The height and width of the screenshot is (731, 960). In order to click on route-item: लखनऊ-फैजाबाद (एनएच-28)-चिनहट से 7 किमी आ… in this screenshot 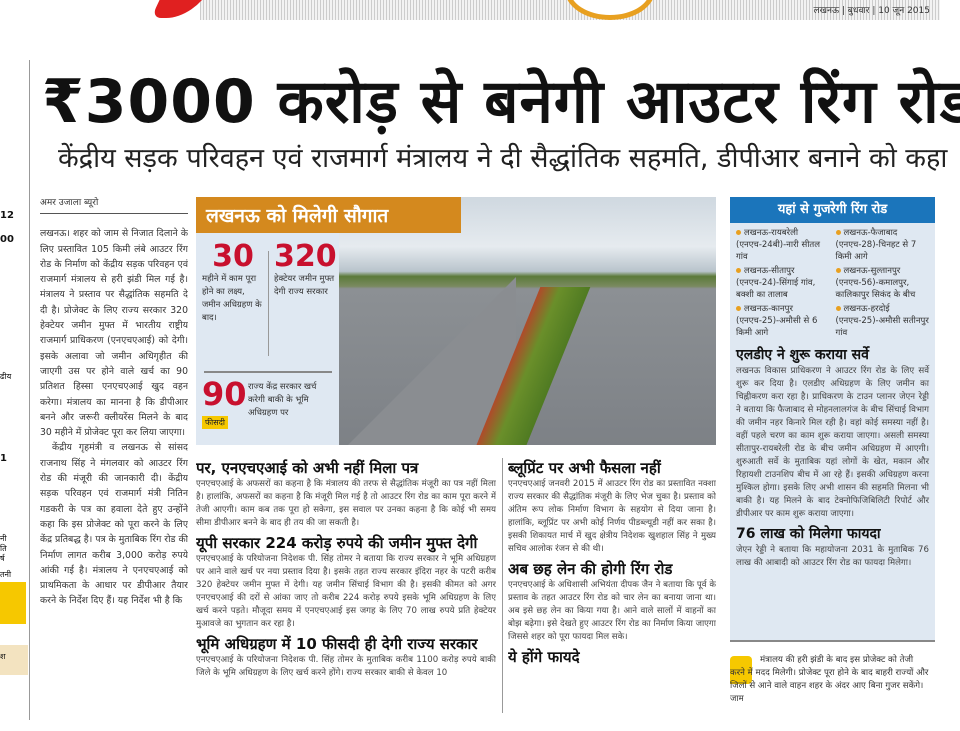, I will do `click(883, 245)`.